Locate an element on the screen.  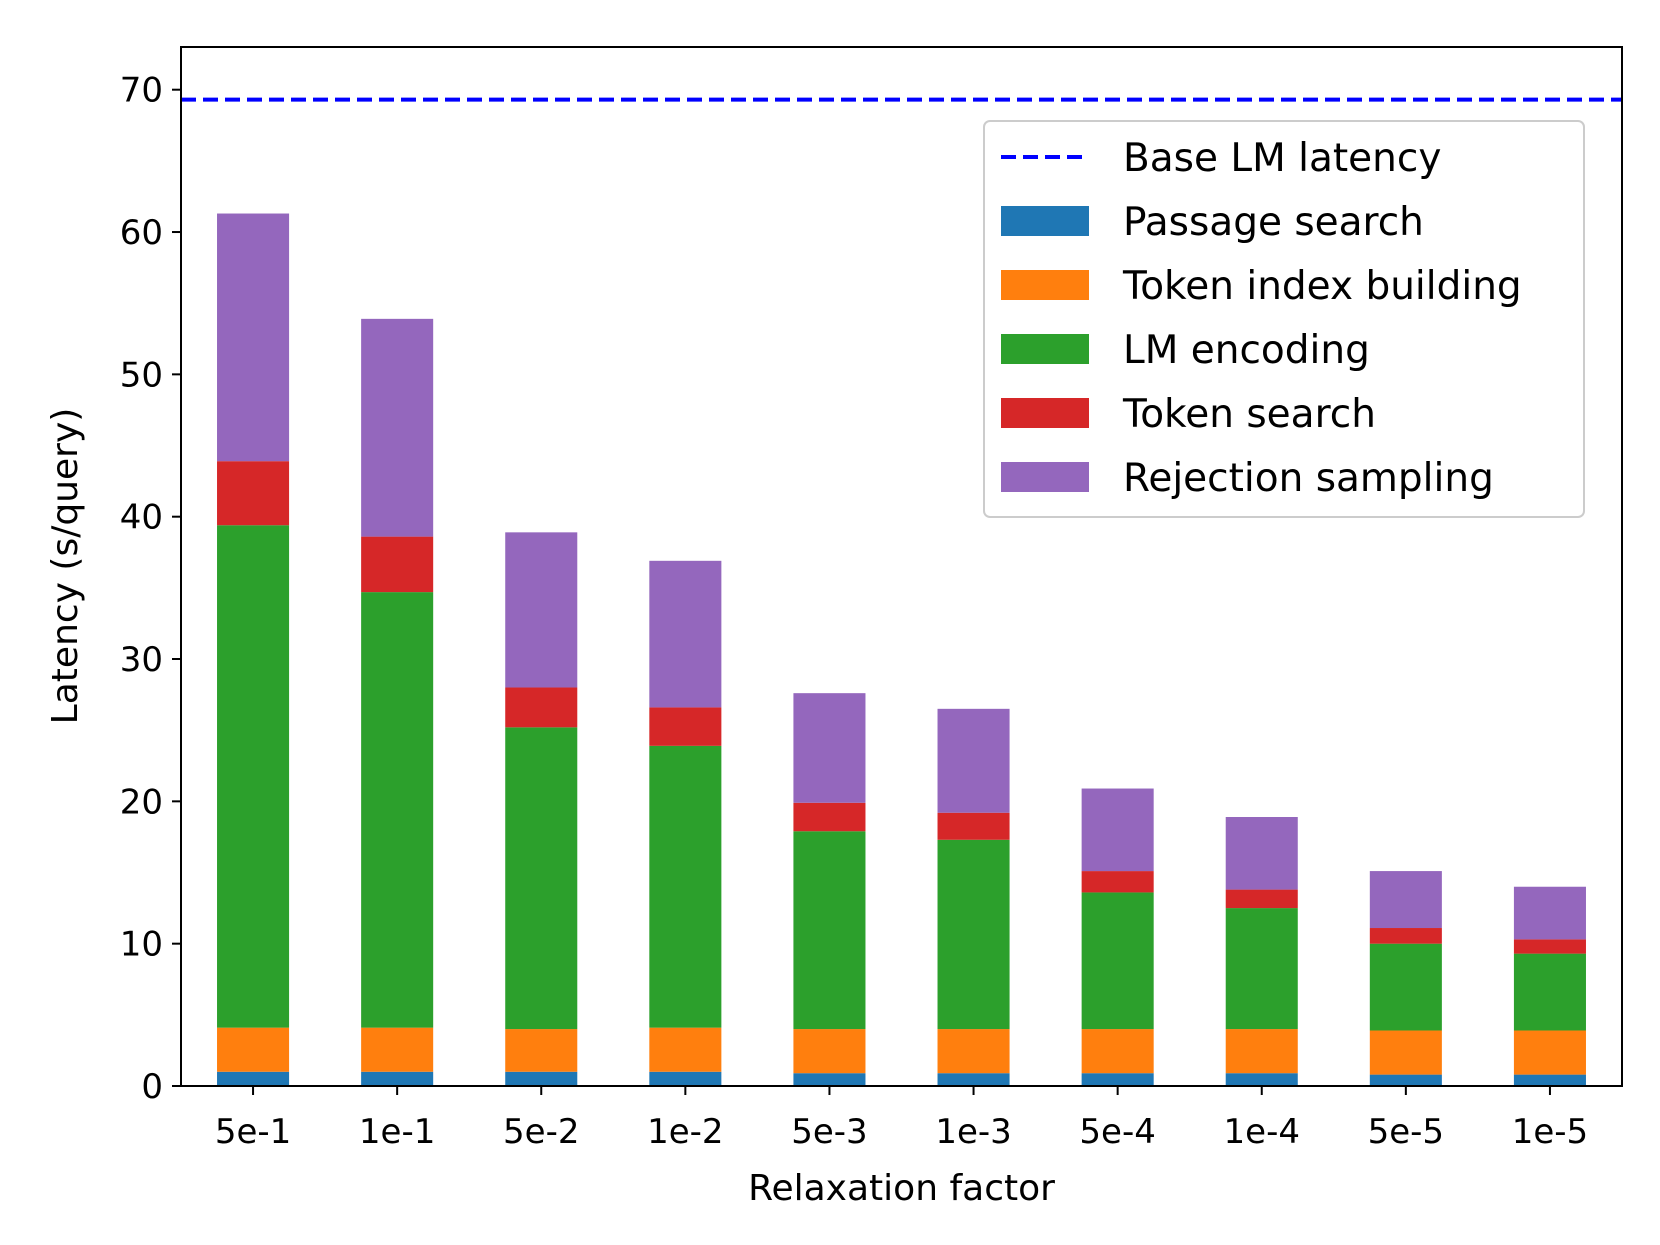
x-tick-label-5e-5: 5e-5 is located at coordinates (1406, 1132).